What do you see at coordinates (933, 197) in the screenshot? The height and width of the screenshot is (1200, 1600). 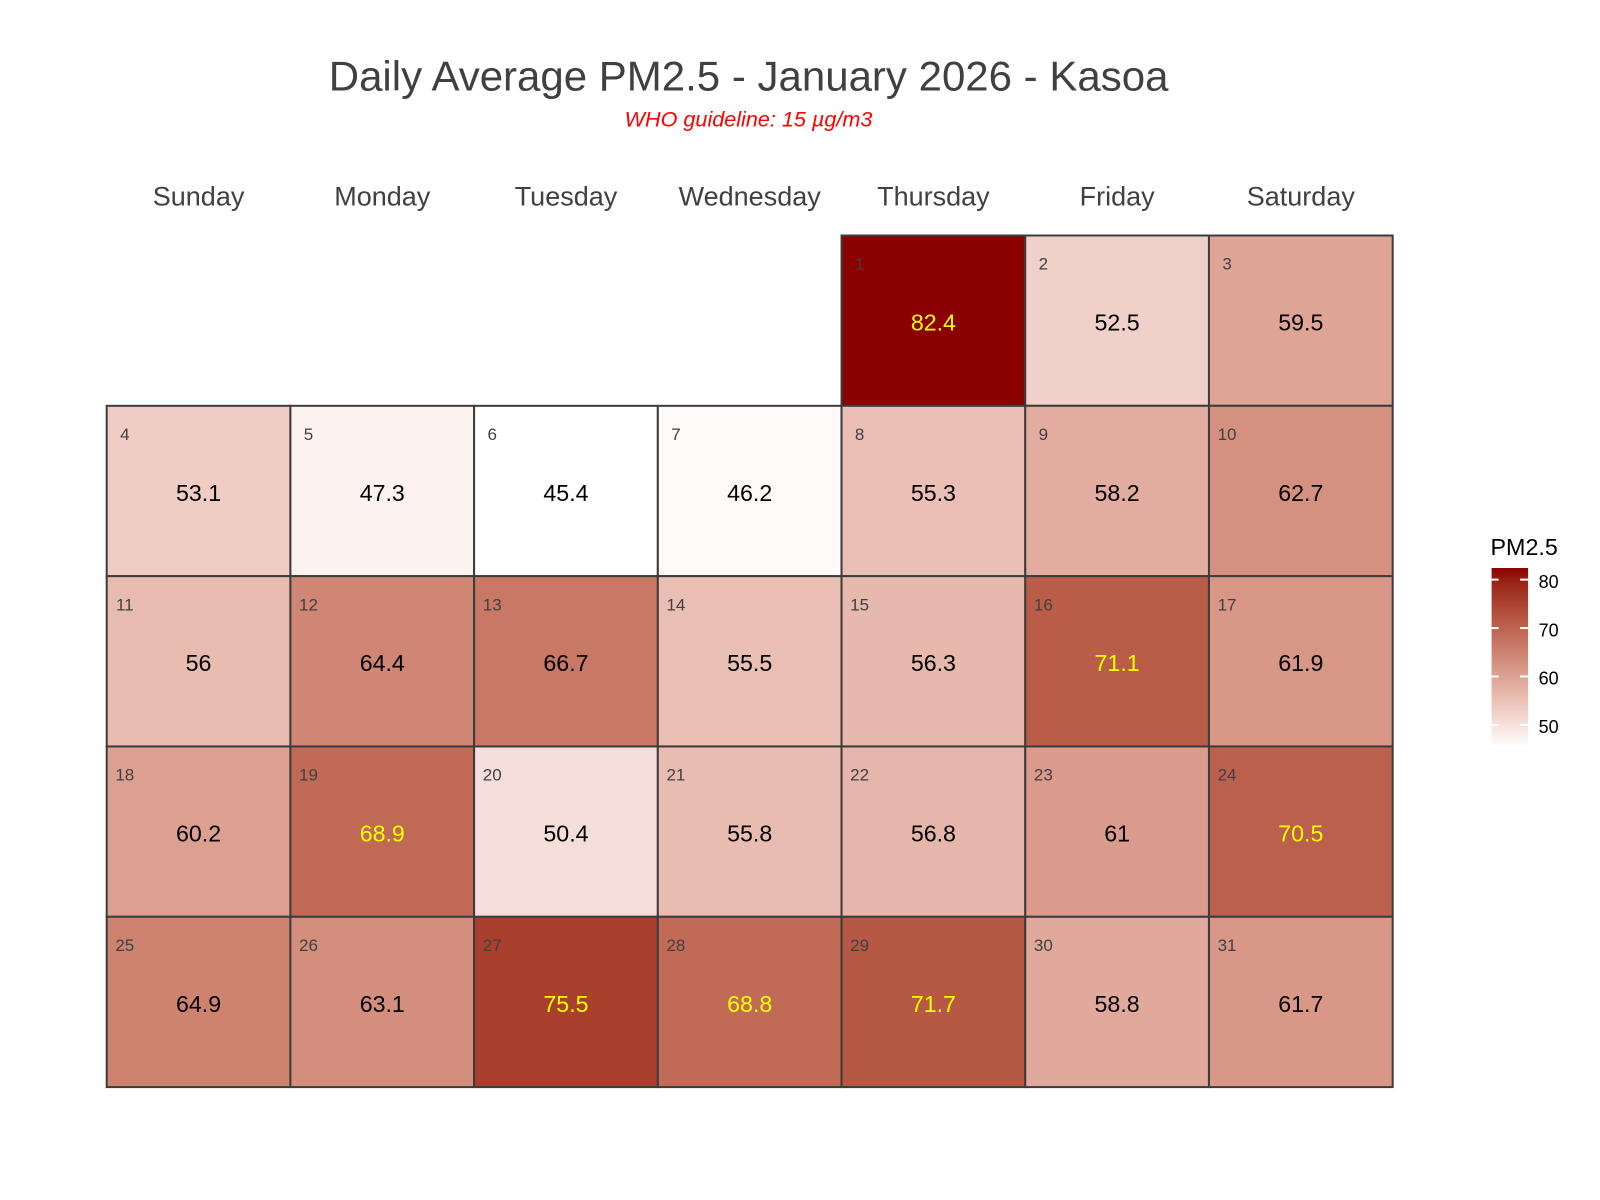 I see `svg-text: Thursday` at bounding box center [933, 197].